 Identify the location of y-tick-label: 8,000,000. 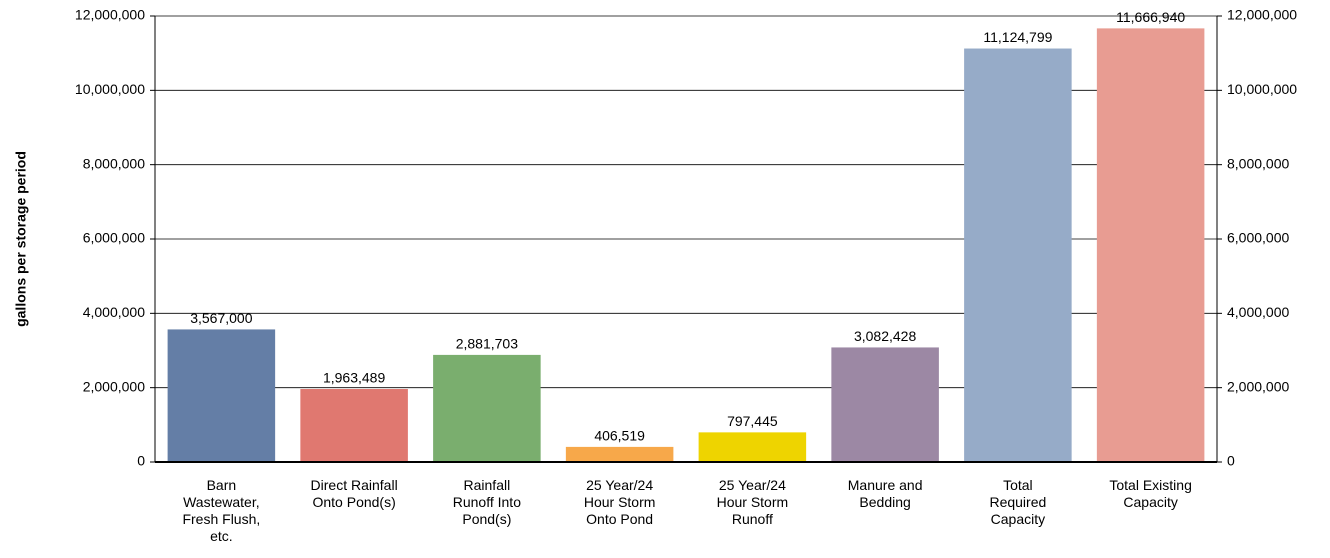
(114, 163).